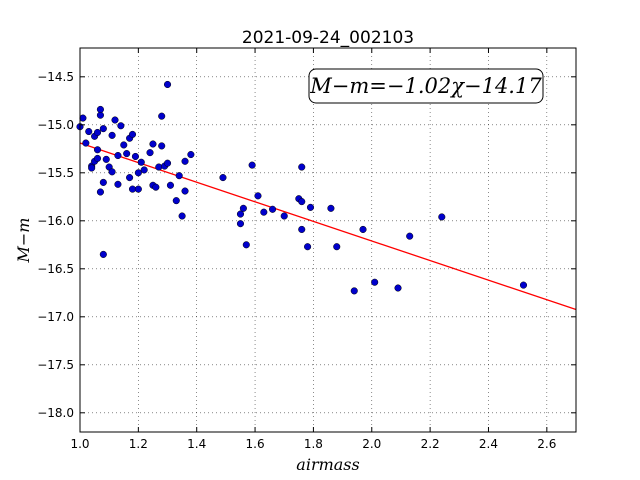 This screenshot has width=640, height=480. Describe the element at coordinates (313, 444) in the screenshot. I see `x-tick-label: 1.8` at that location.